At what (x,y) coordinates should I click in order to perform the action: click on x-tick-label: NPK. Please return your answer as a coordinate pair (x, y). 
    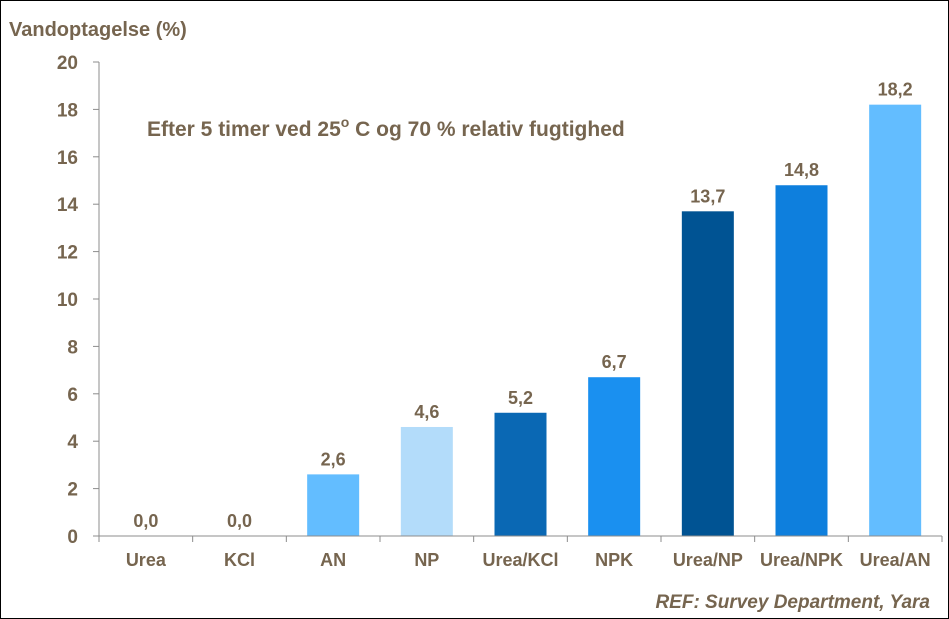
    Looking at the image, I should click on (614, 560).